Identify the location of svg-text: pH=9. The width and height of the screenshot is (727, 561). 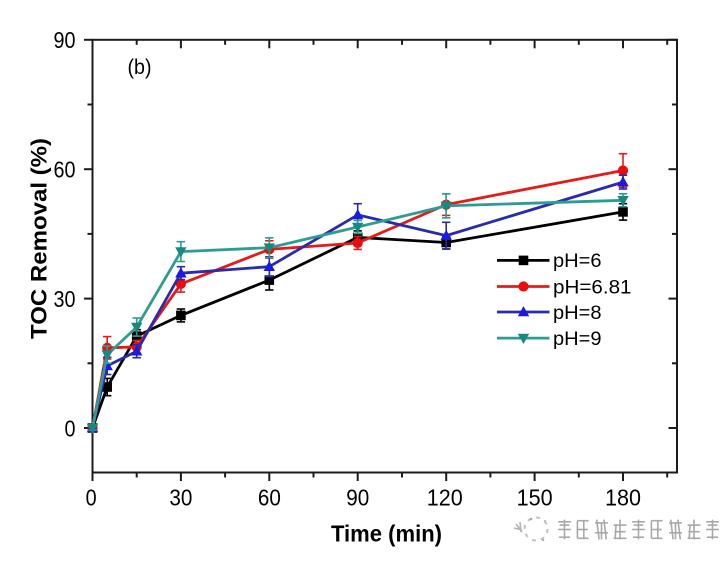
(577, 339).